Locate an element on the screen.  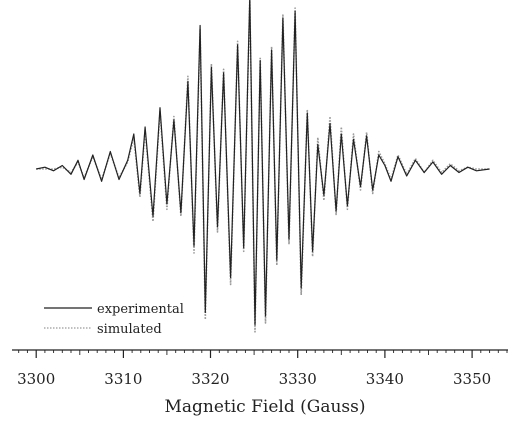
x-tick-label: 3310 is located at coordinates (123, 379).